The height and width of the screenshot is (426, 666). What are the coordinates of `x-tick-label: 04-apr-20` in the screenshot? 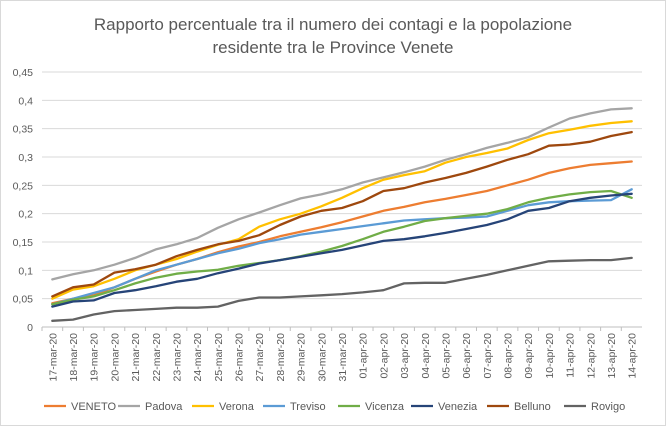 It's located at (426, 356).